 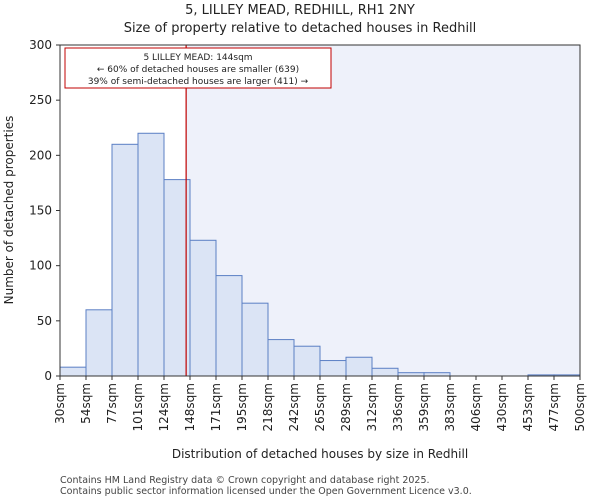 What do you see at coordinates (300, 10) in the screenshot?
I see `chart-title: 5, LILLEY MEAD, REDHILL, RH1 2NY` at bounding box center [300, 10].